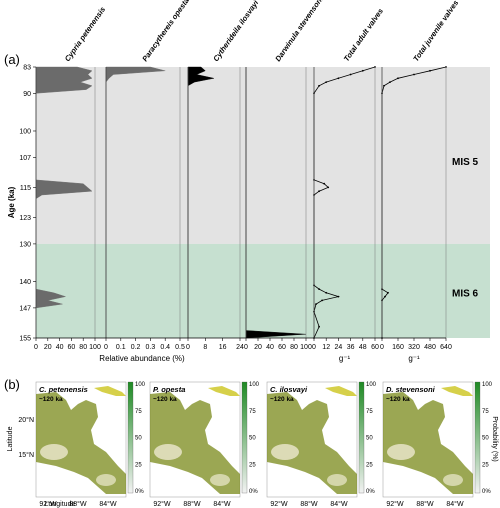 The image size is (500, 508). I want to click on map-y-axis-label: Latitude, so click(10, 438).